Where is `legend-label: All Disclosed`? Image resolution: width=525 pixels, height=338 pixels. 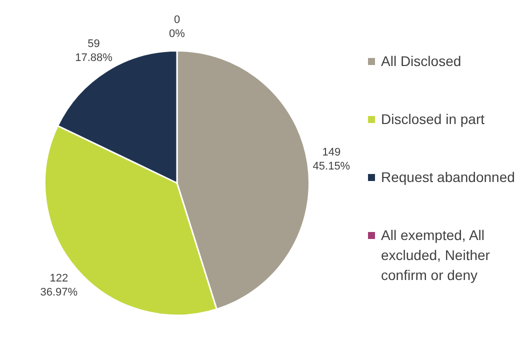
legend-label: All Disclosed is located at coordinates (421, 61).